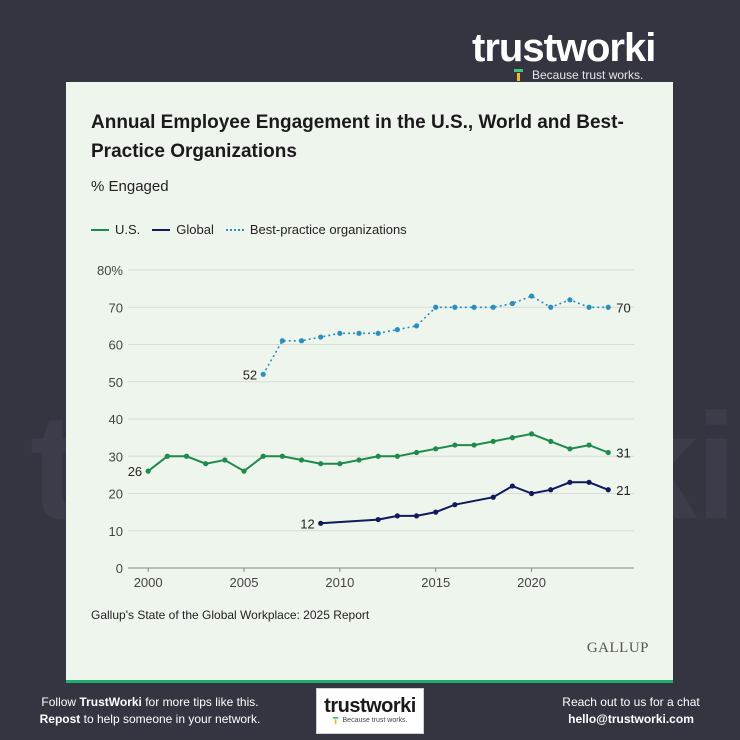 The image size is (740, 740). I want to click on y-tick-label: 0, so click(119, 568).